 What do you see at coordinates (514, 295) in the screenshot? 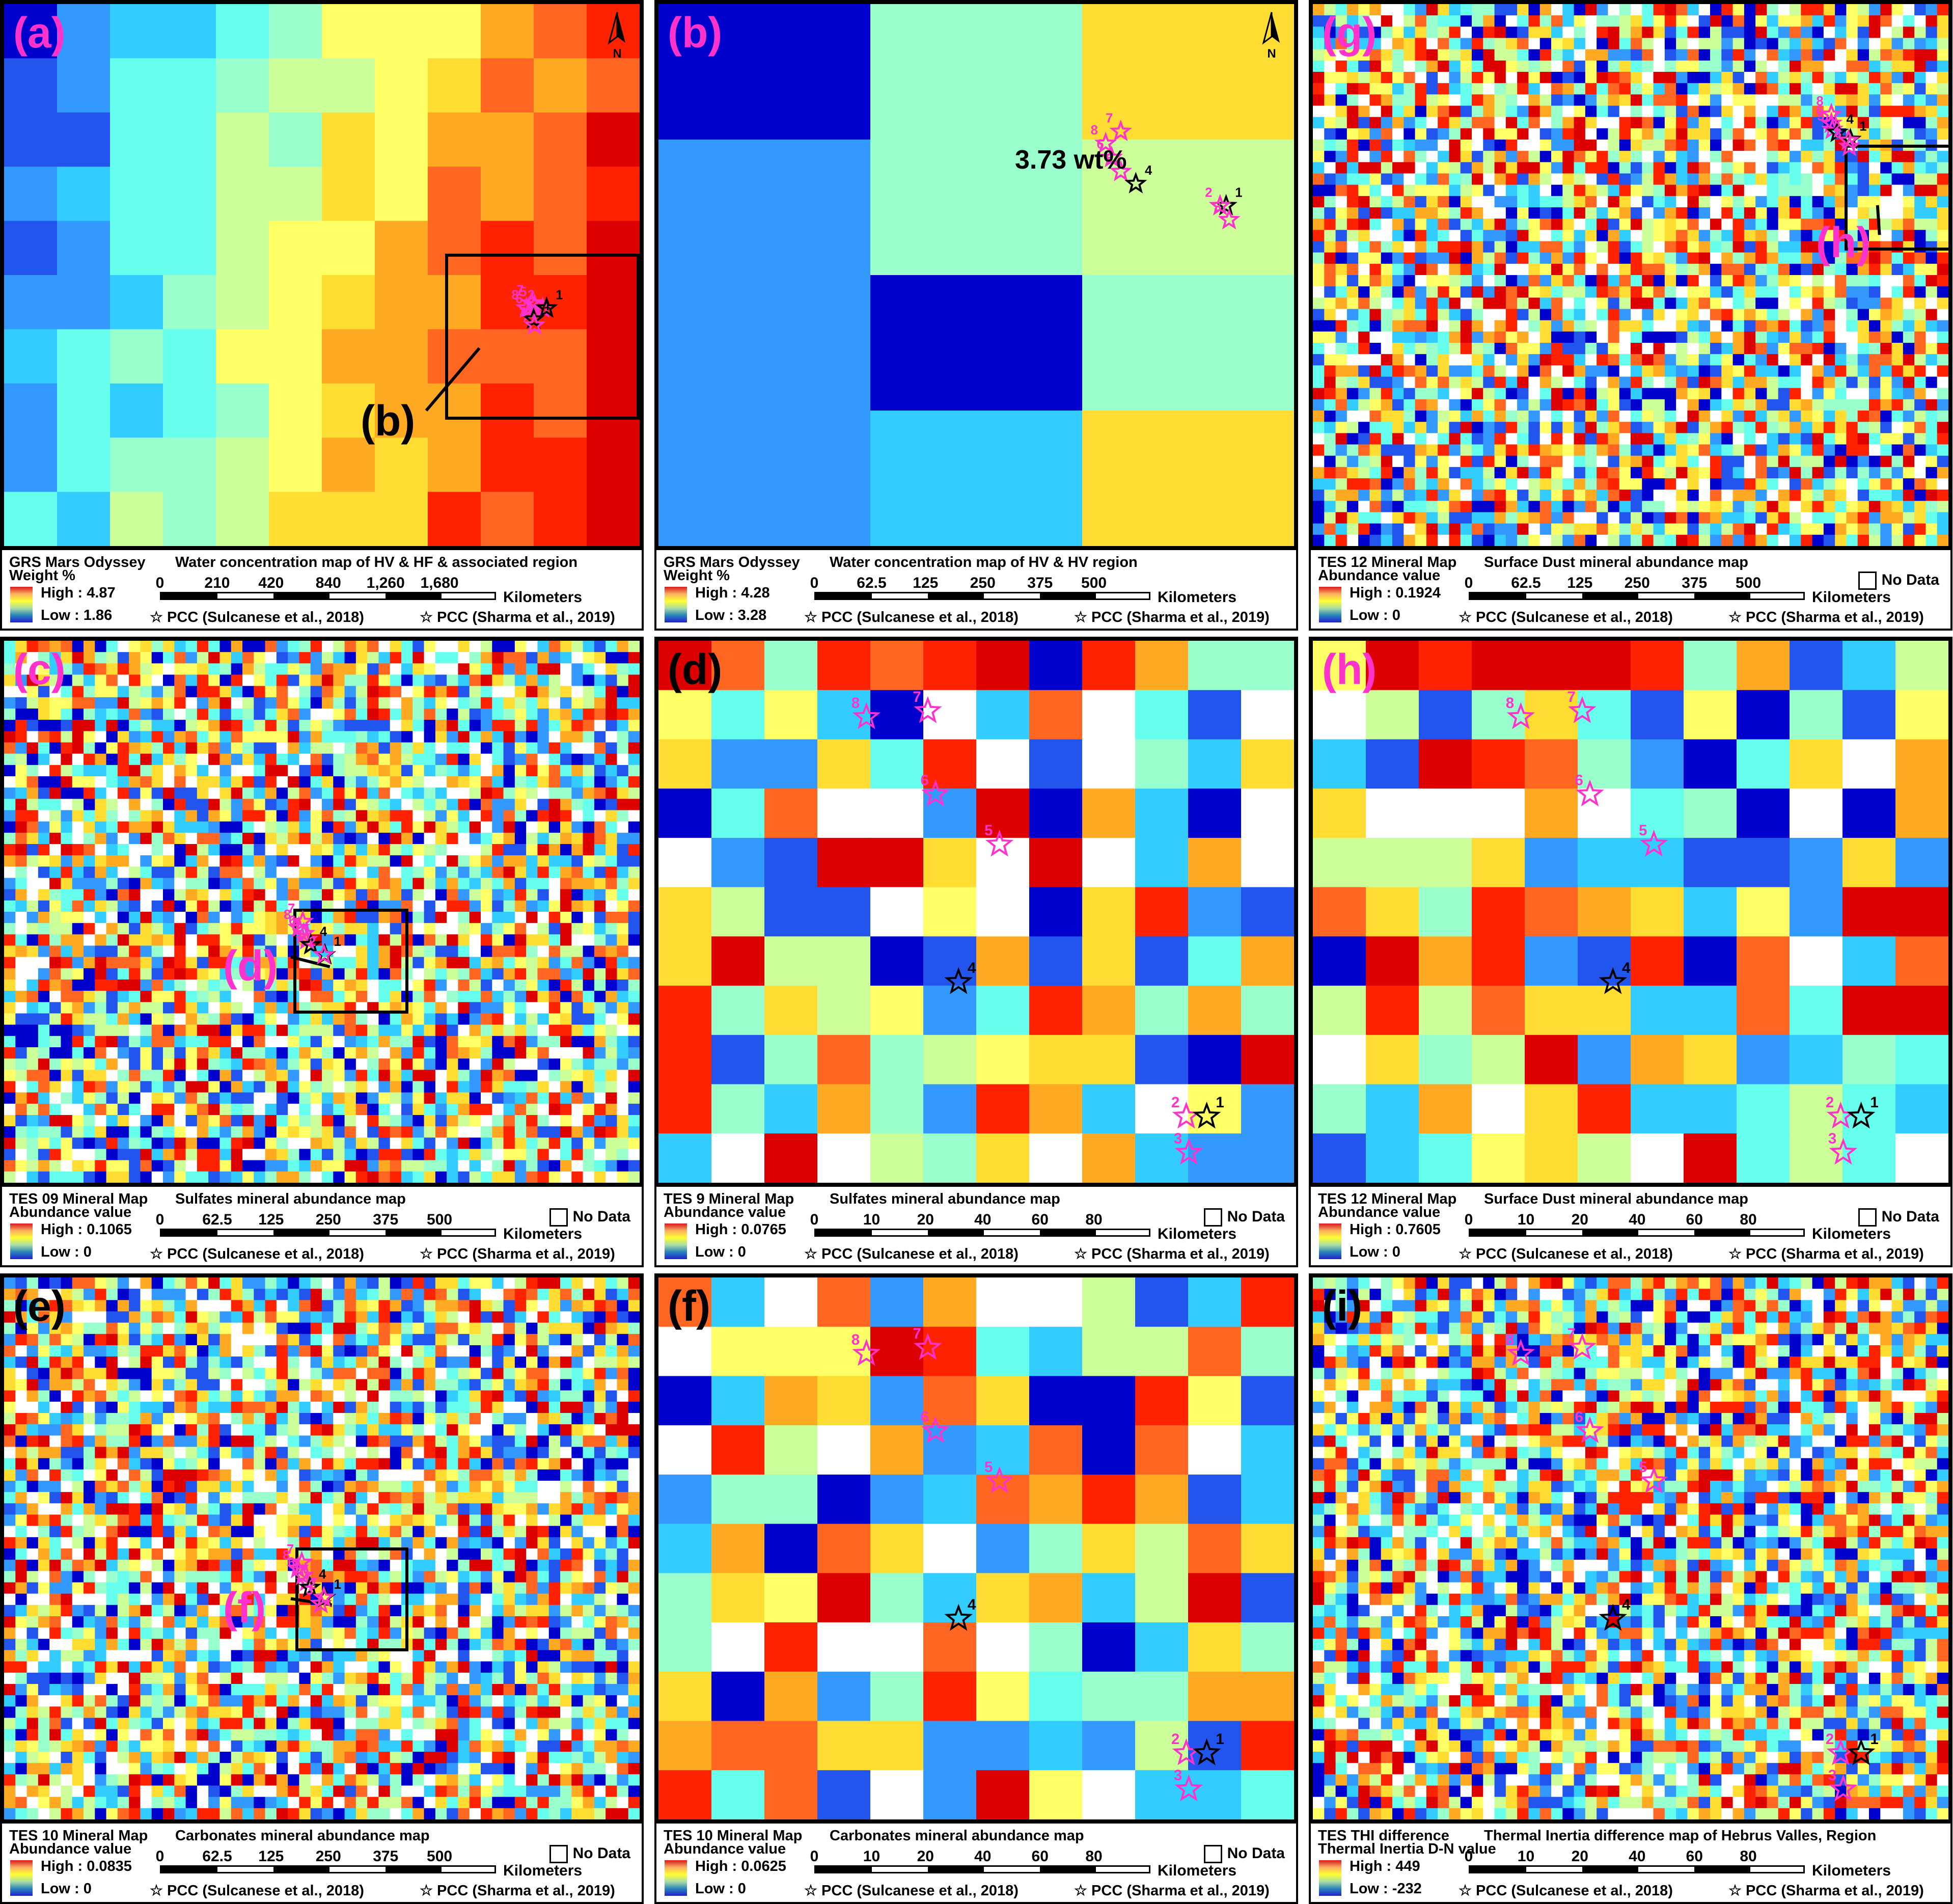
I see `site-number: 8` at bounding box center [514, 295].